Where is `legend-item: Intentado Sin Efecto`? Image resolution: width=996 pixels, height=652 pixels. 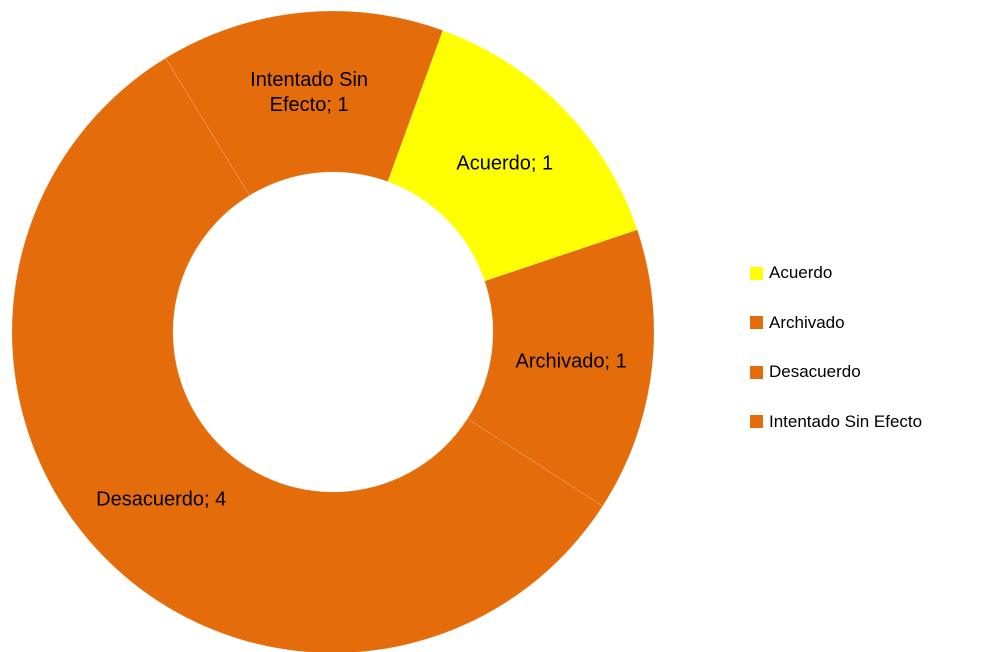 legend-item: Intentado Sin Efecto is located at coordinates (836, 422).